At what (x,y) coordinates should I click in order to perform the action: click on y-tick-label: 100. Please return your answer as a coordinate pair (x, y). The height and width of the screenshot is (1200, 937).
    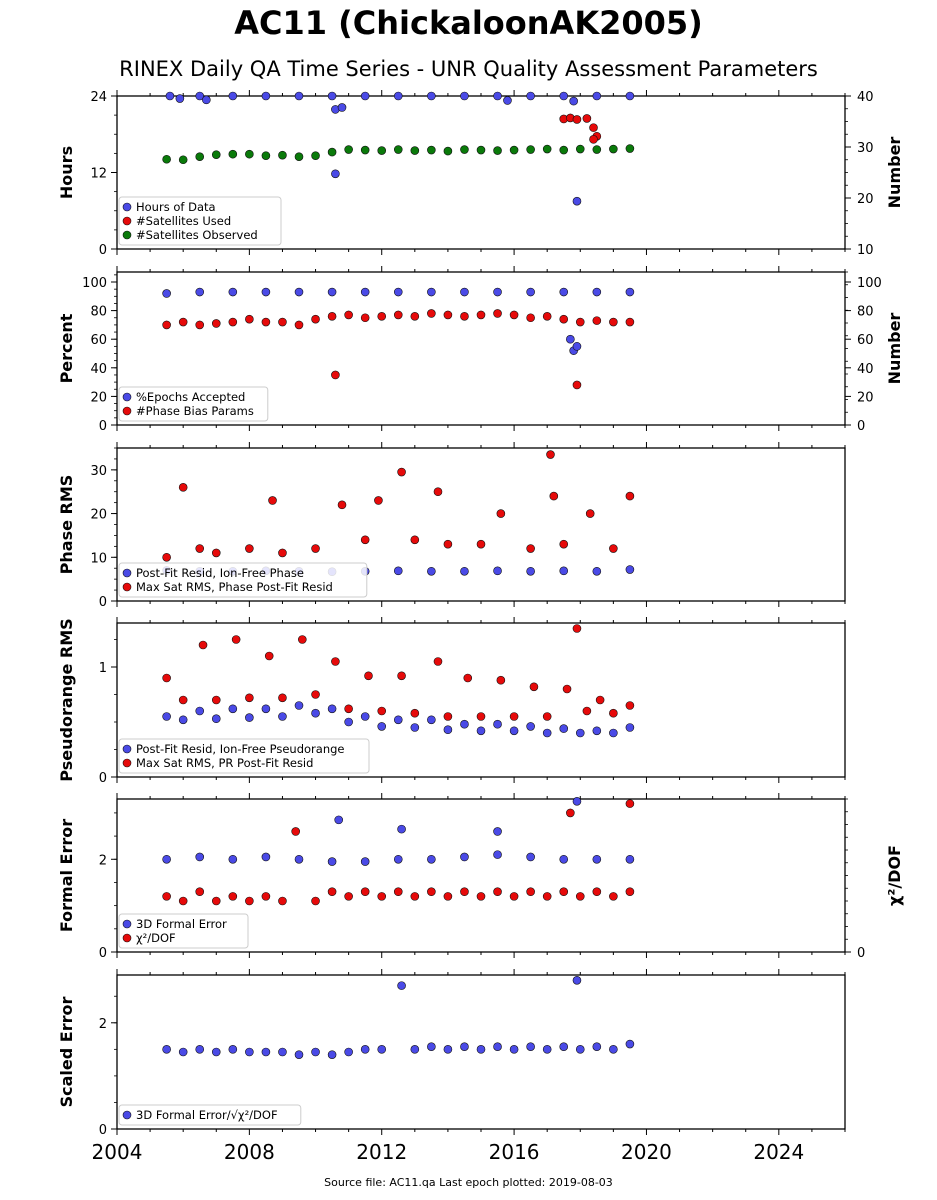
    Looking at the image, I should click on (94, 283).